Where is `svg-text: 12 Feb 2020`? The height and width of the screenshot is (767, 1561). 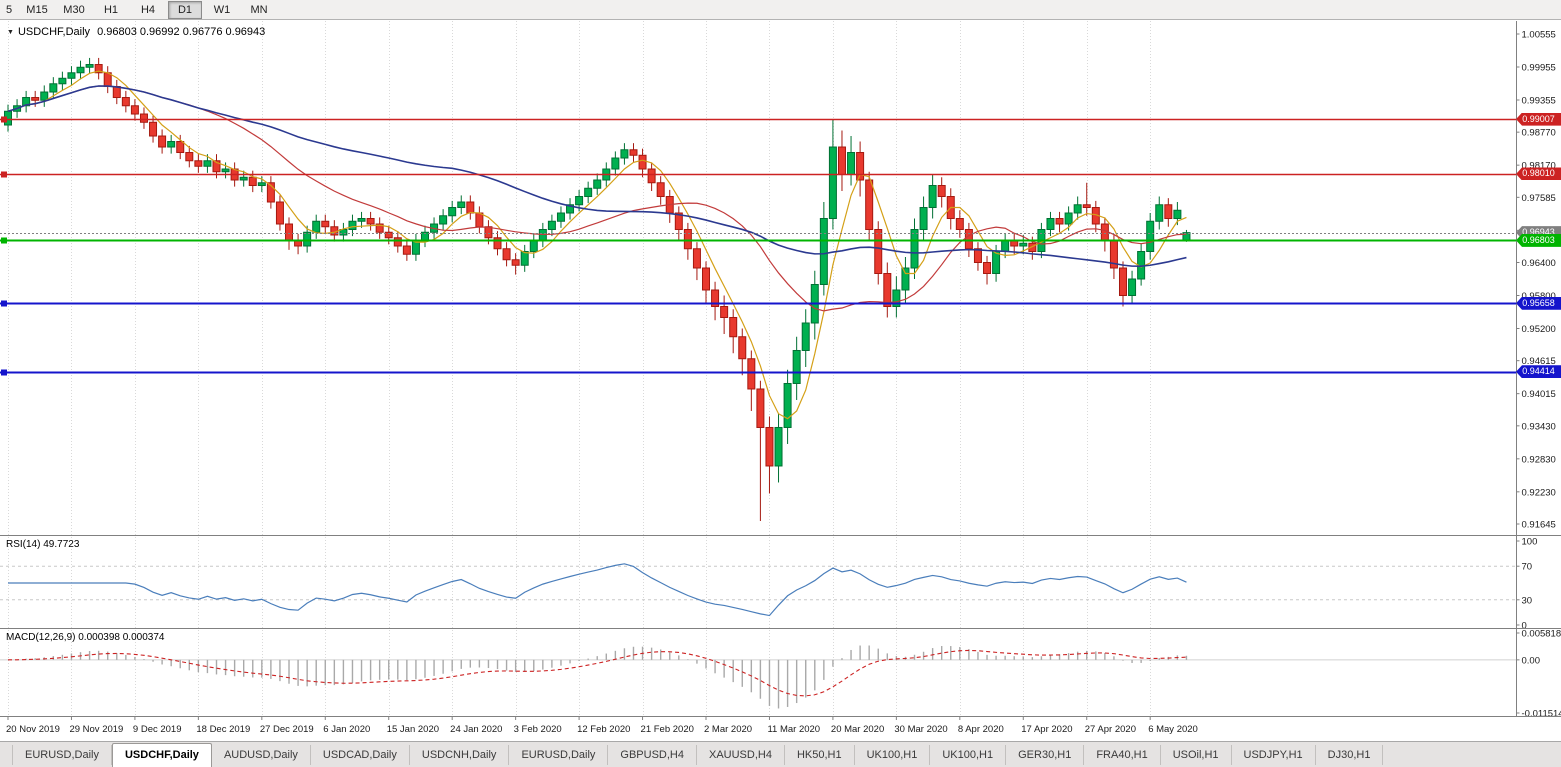
svg-text: 12 Feb 2020 is located at coordinates (603, 729).